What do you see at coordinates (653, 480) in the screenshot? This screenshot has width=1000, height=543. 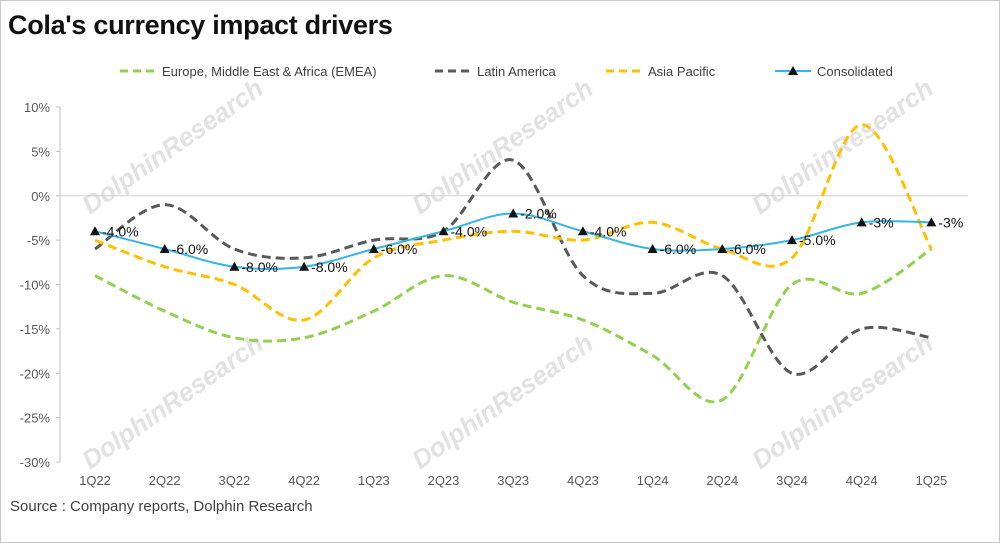 I see `x-tick-label: 1Q24` at bounding box center [653, 480].